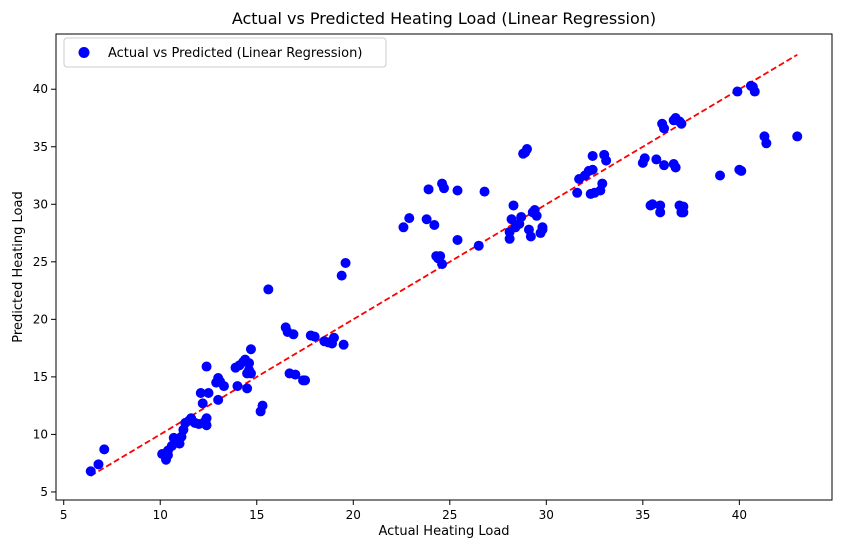  Describe the element at coordinates (44, 290) in the screenshot. I see `y-axis-ticks: 5 10 15 20 25 30 35 40` at that location.